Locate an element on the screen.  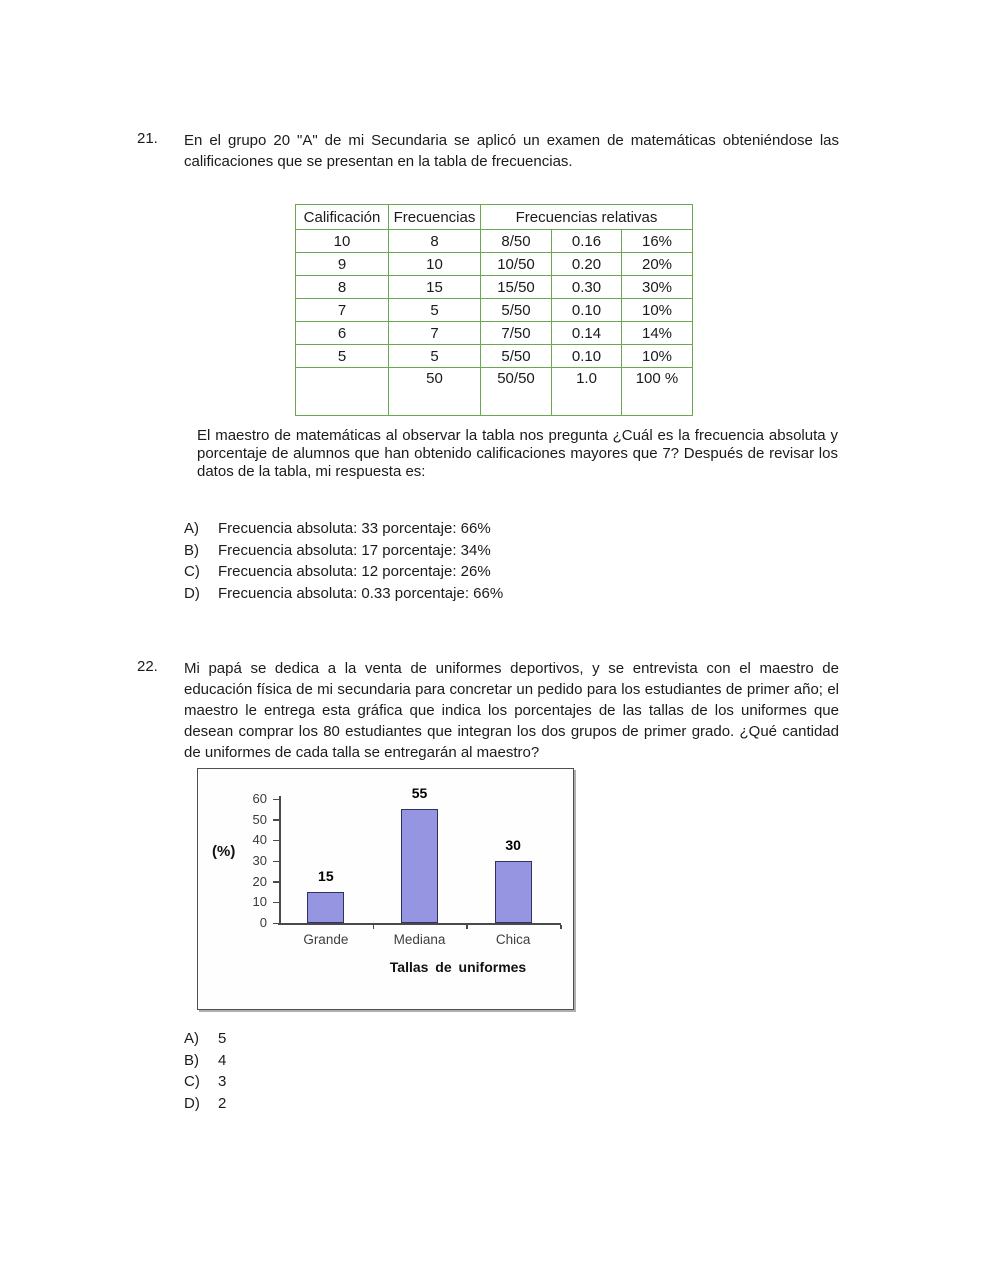
table-cell: 50/50 is located at coordinates (516, 391).